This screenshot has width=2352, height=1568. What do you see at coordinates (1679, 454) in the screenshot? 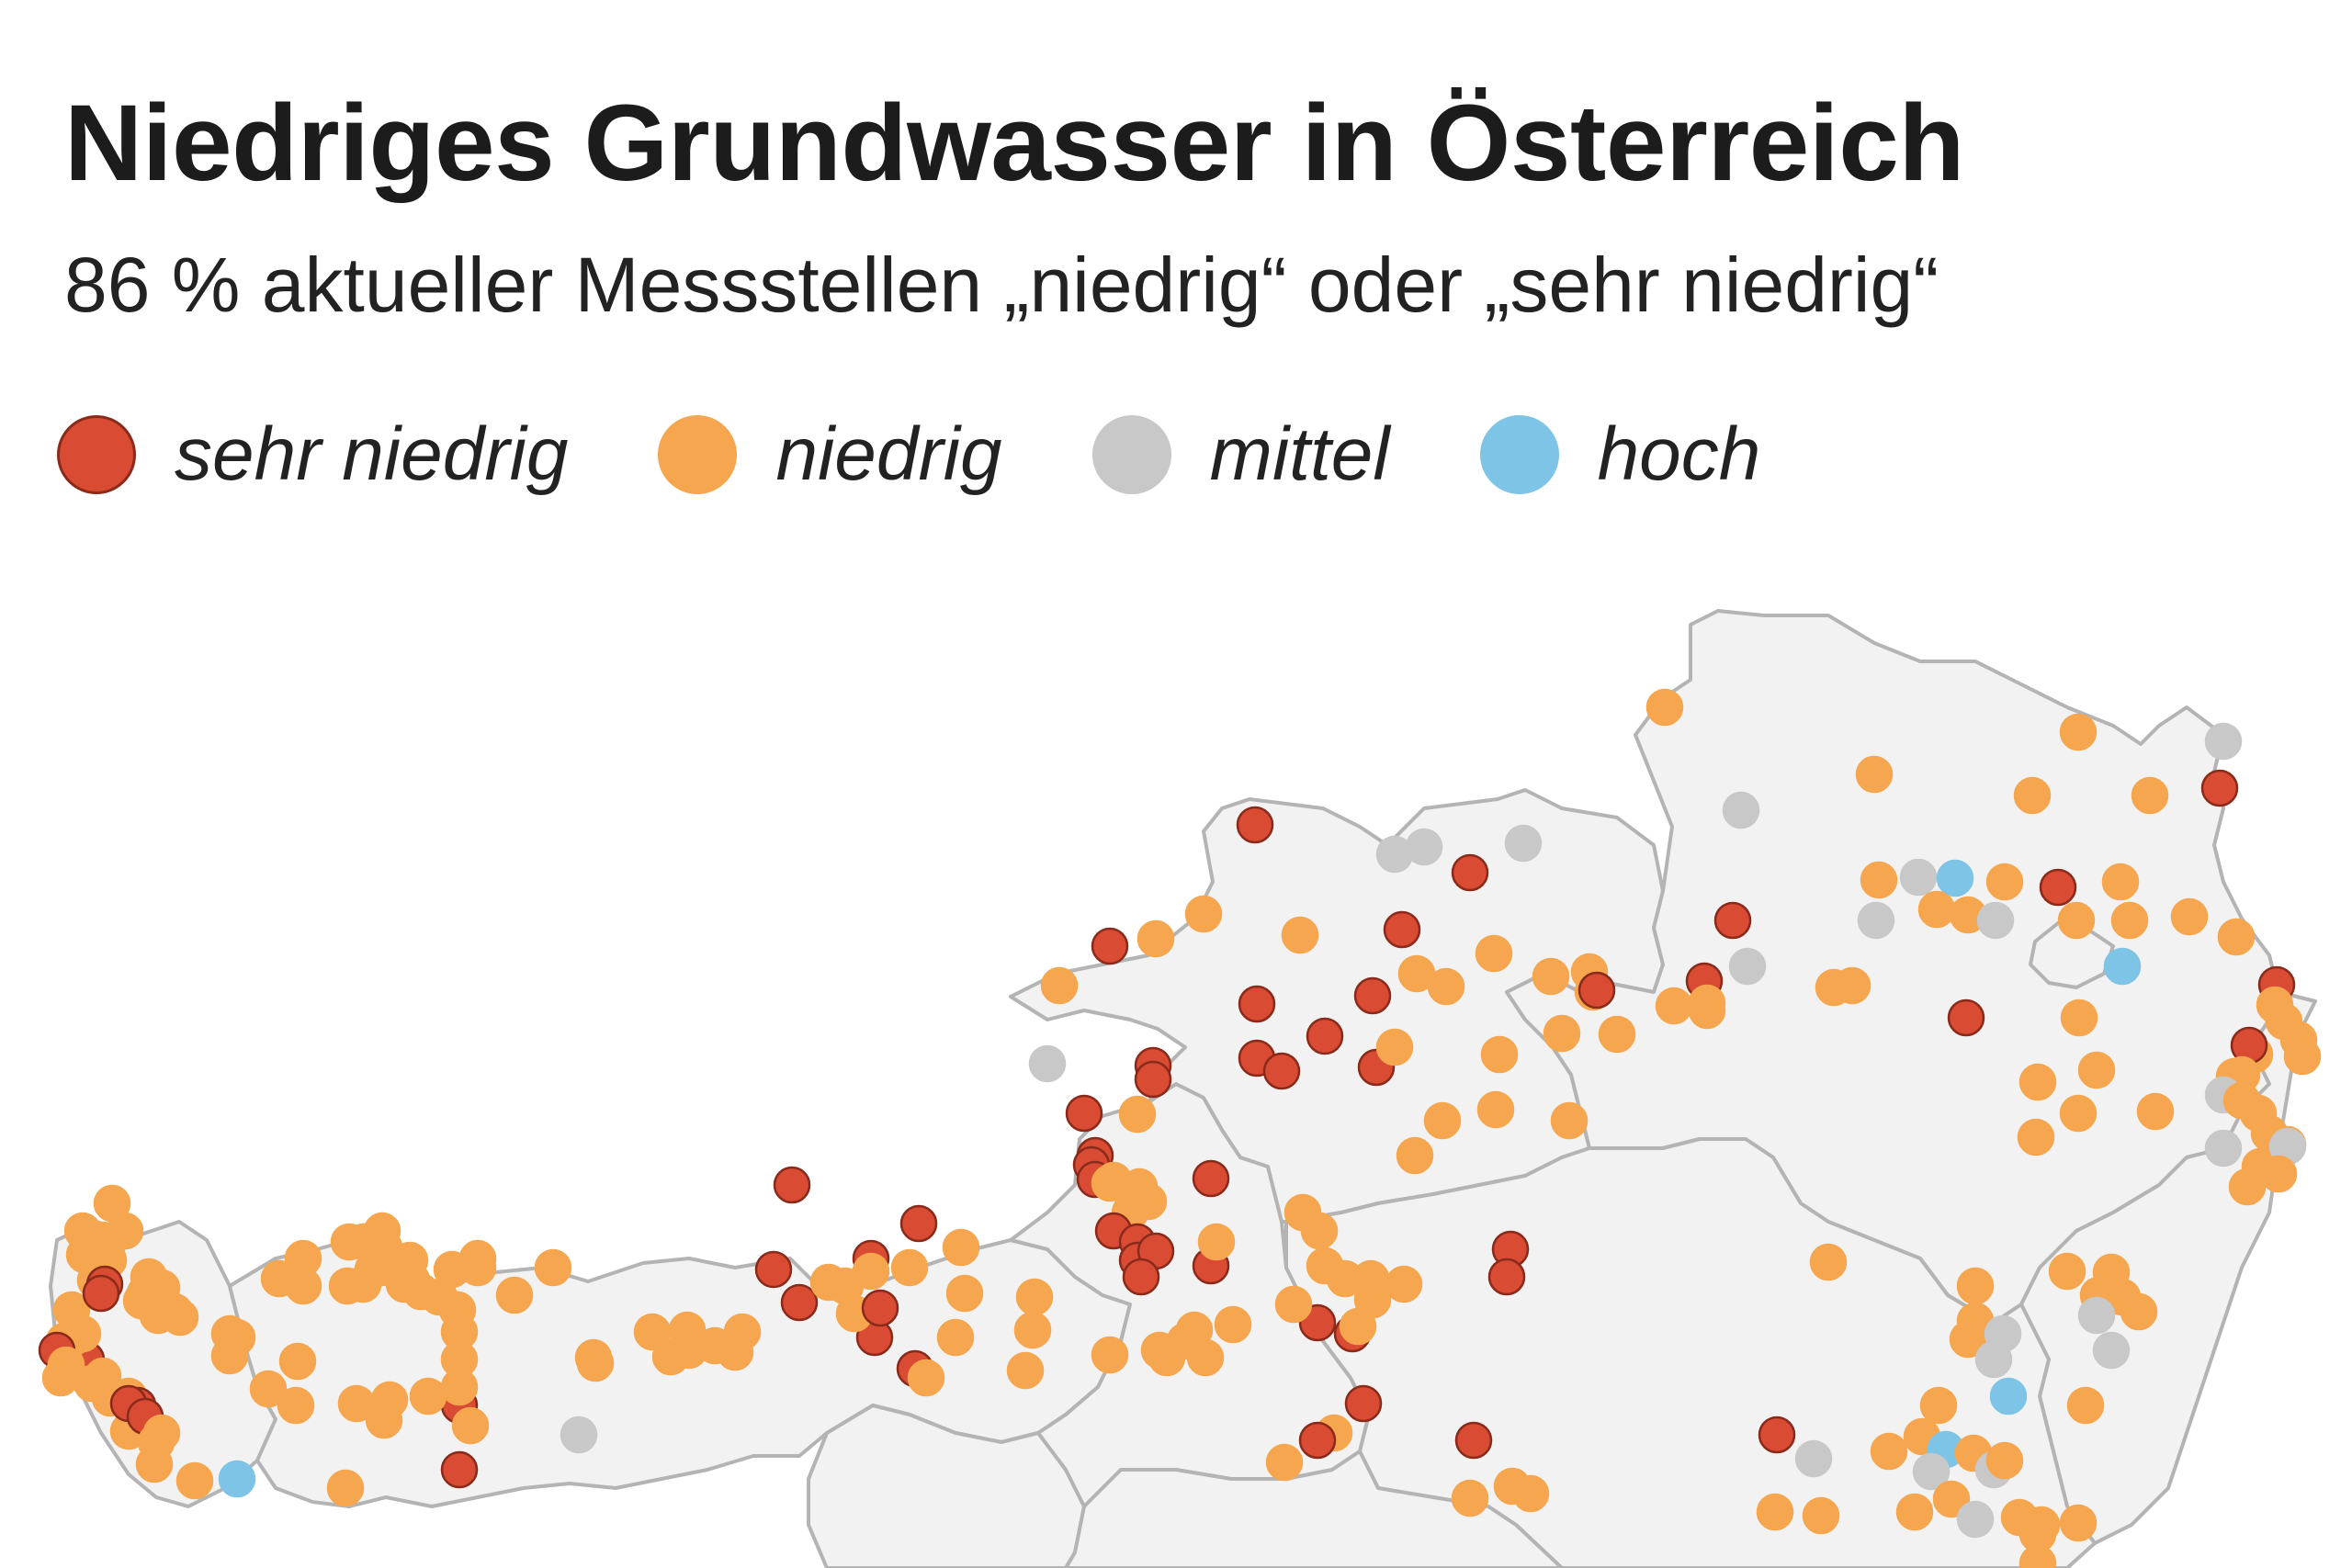
I see `legend-label-hoch: hoch` at bounding box center [1679, 454].